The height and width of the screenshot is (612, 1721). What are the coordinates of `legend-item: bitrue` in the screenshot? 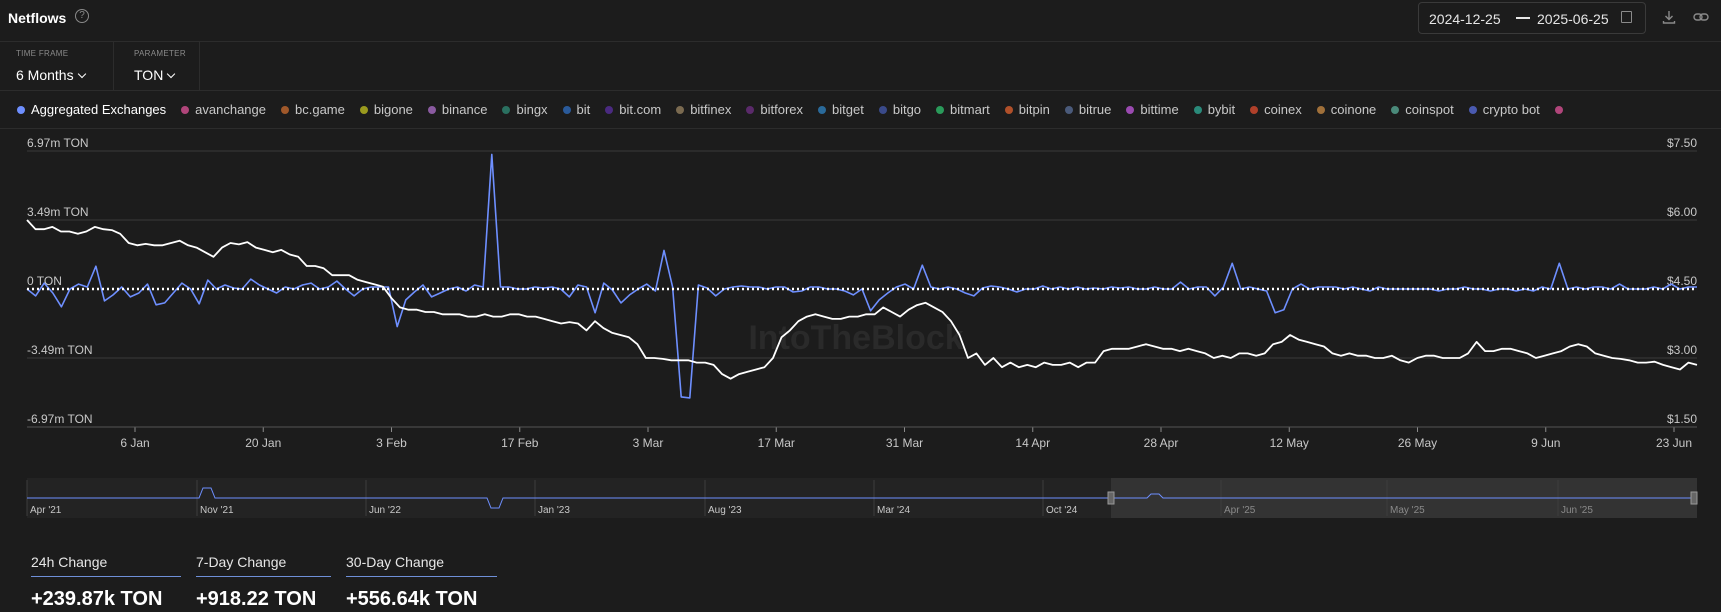 It's located at (1088, 109).